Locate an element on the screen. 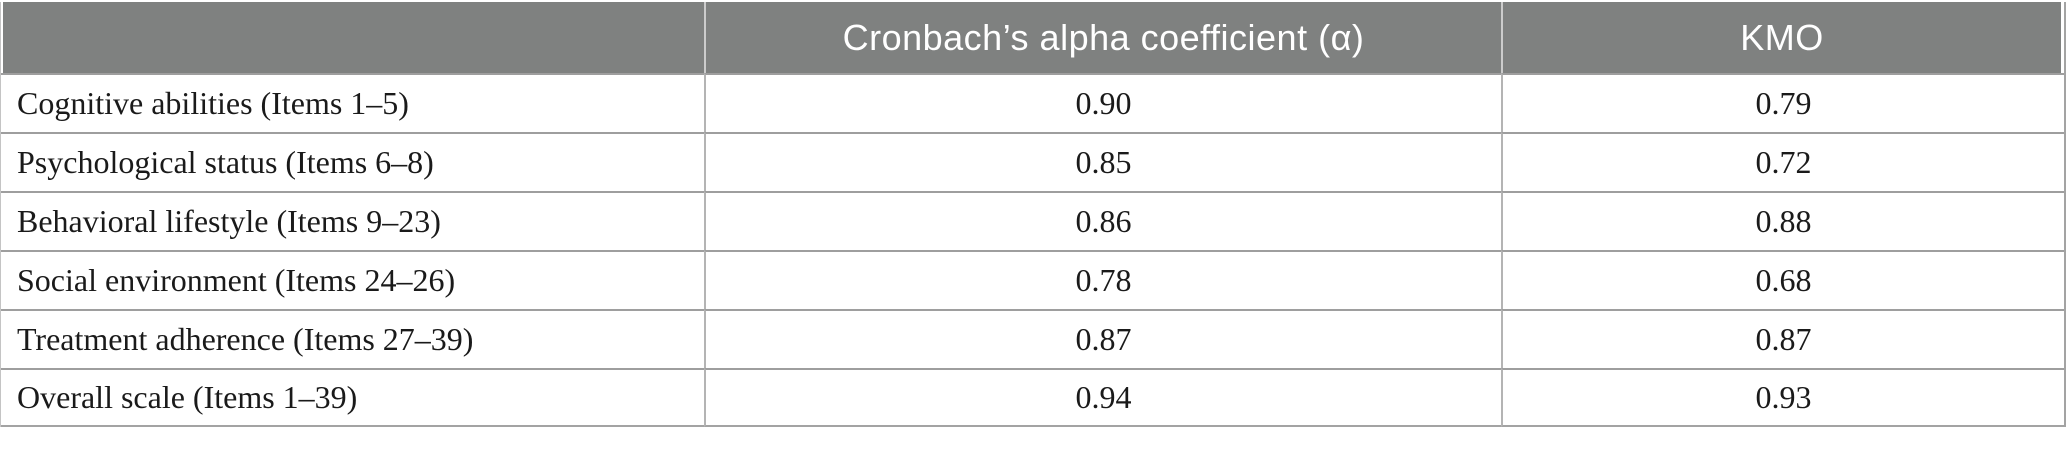  alpha-value: 0.87 is located at coordinates (1102, 338).